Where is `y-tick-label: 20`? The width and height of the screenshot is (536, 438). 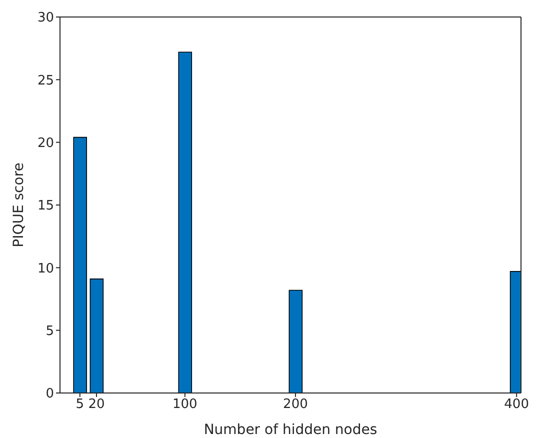 y-tick-label: 20 is located at coordinates (45, 143).